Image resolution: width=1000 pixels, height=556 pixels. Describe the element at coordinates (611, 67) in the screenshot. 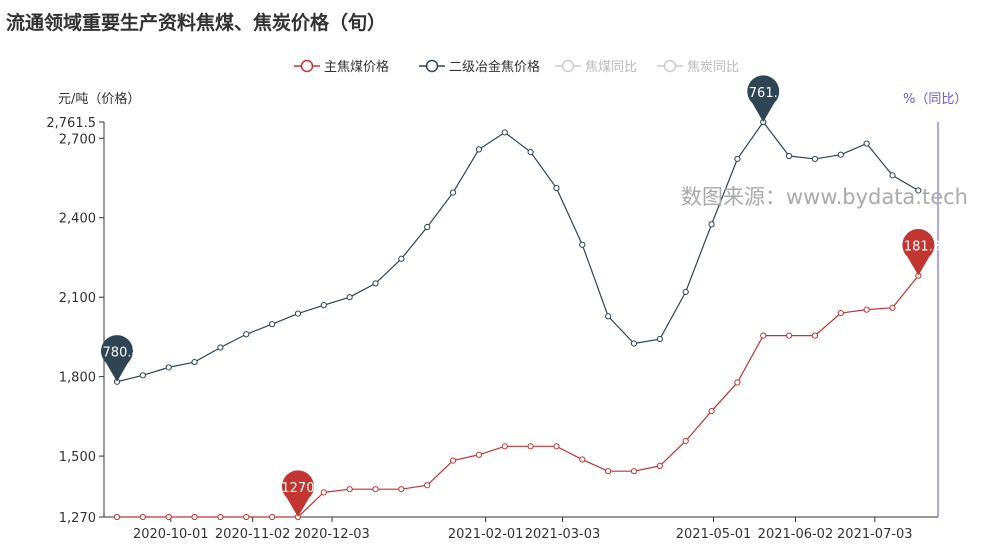

I see `legend-label: 焦煤同比` at that location.